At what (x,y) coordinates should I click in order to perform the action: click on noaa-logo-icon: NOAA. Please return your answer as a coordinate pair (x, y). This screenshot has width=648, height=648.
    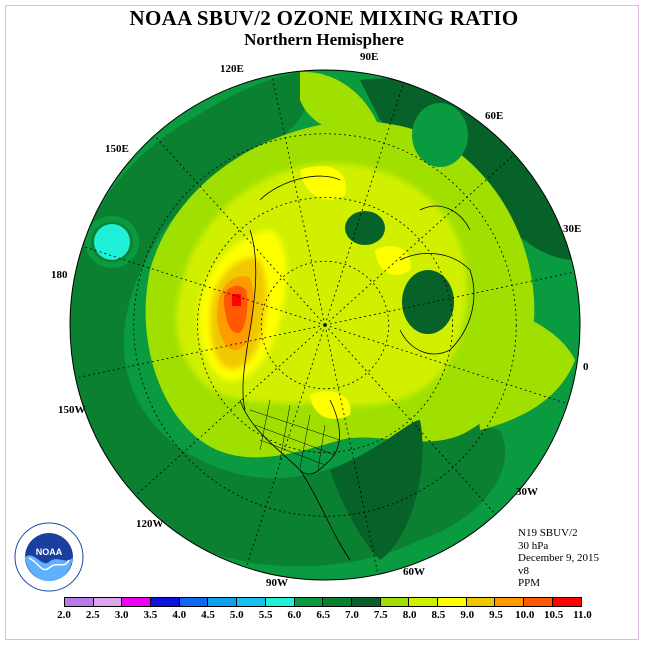
    Looking at the image, I should click on (49, 557).